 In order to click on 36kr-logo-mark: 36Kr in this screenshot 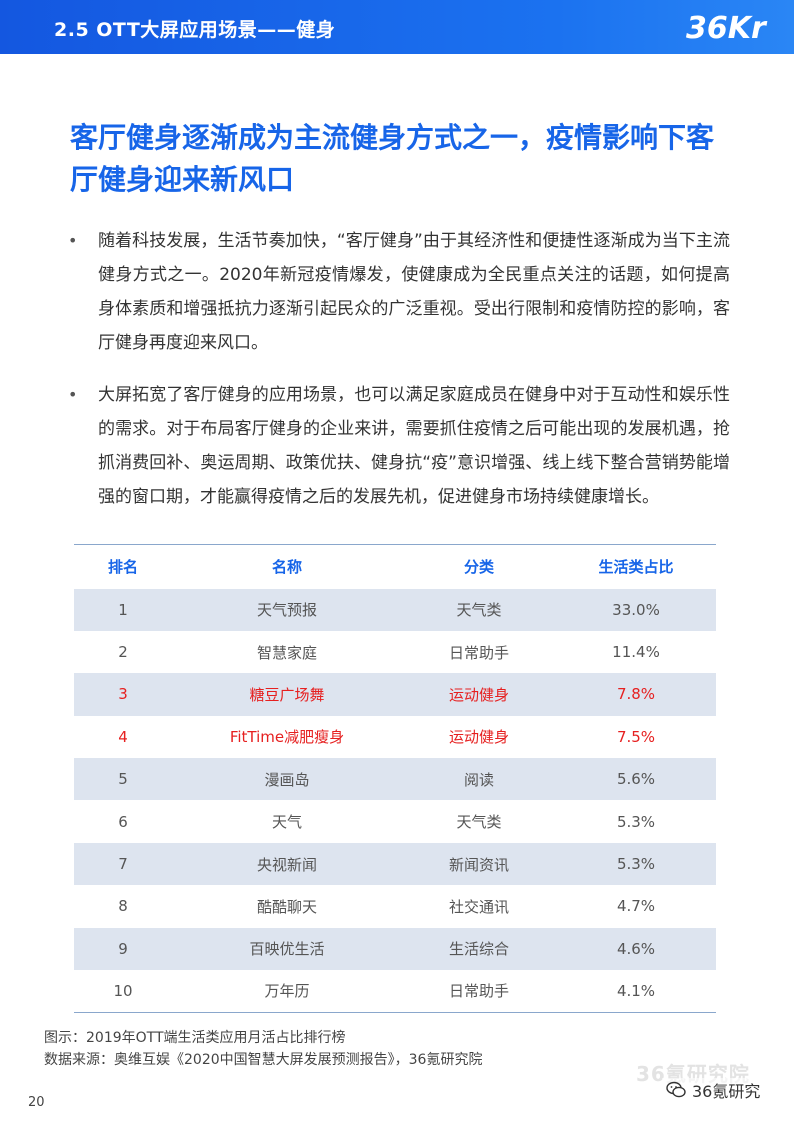, I will do `click(727, 28)`.